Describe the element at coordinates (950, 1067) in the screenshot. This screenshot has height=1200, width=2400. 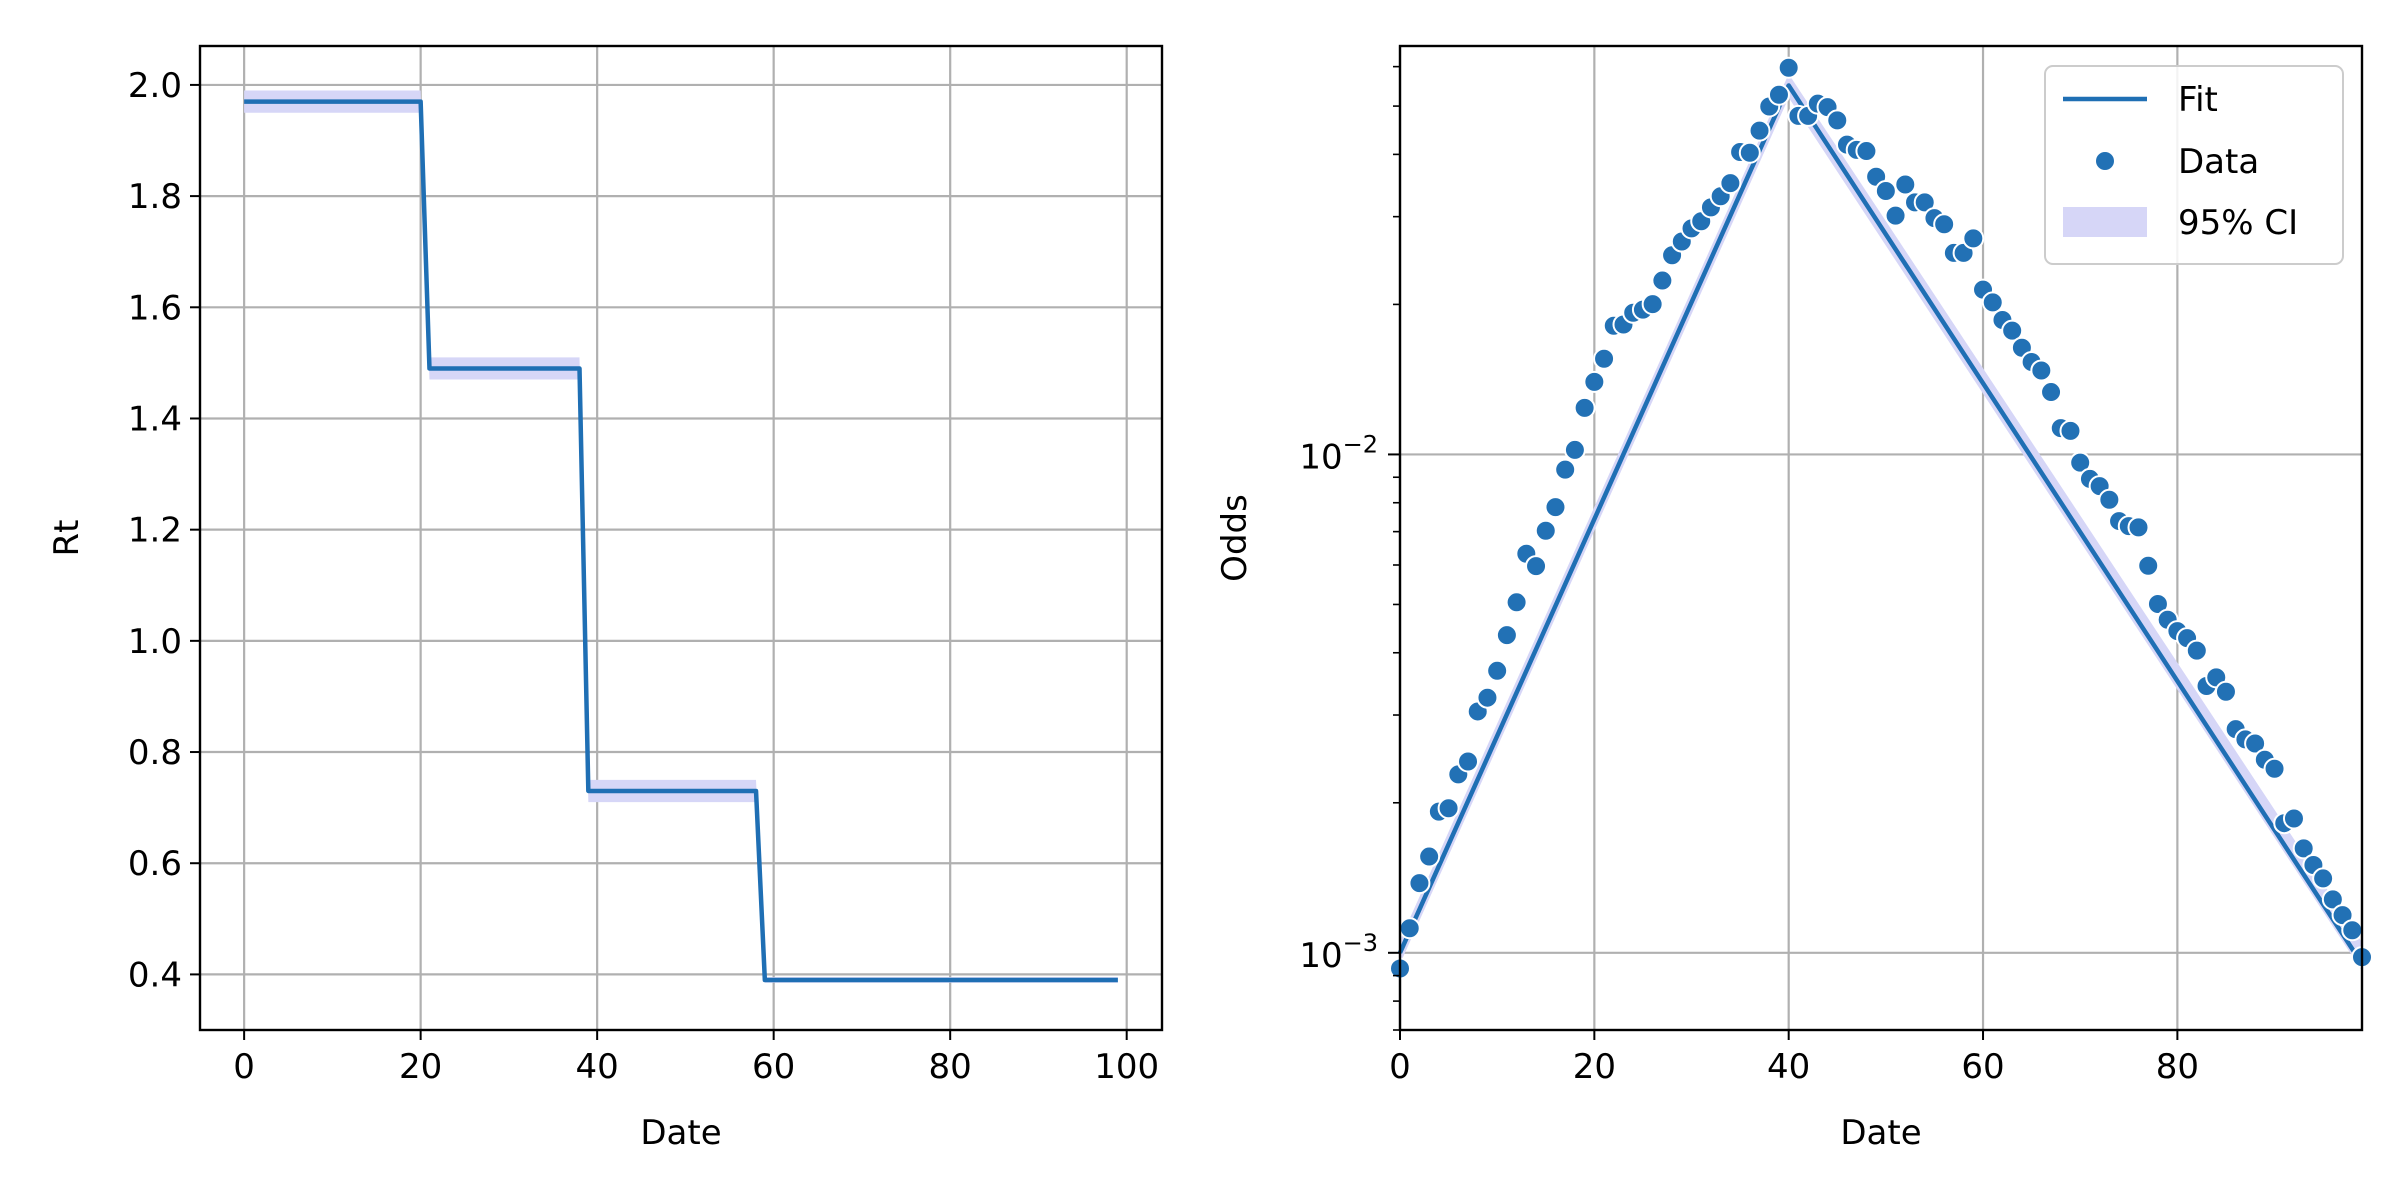
I see `rt-x-tick-label: 80` at that location.